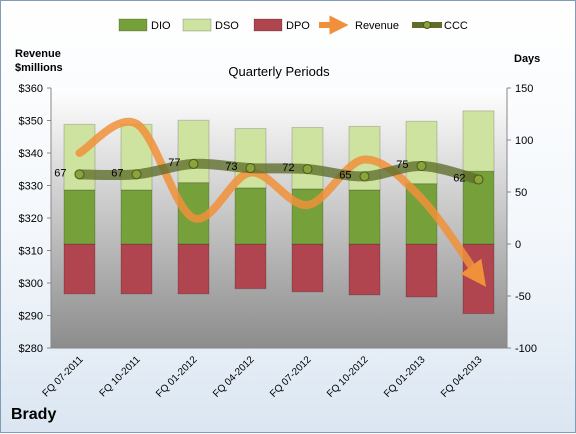 The width and height of the screenshot is (576, 434). What do you see at coordinates (31, 349) in the screenshot?
I see `left-tick-label: $280` at bounding box center [31, 349].